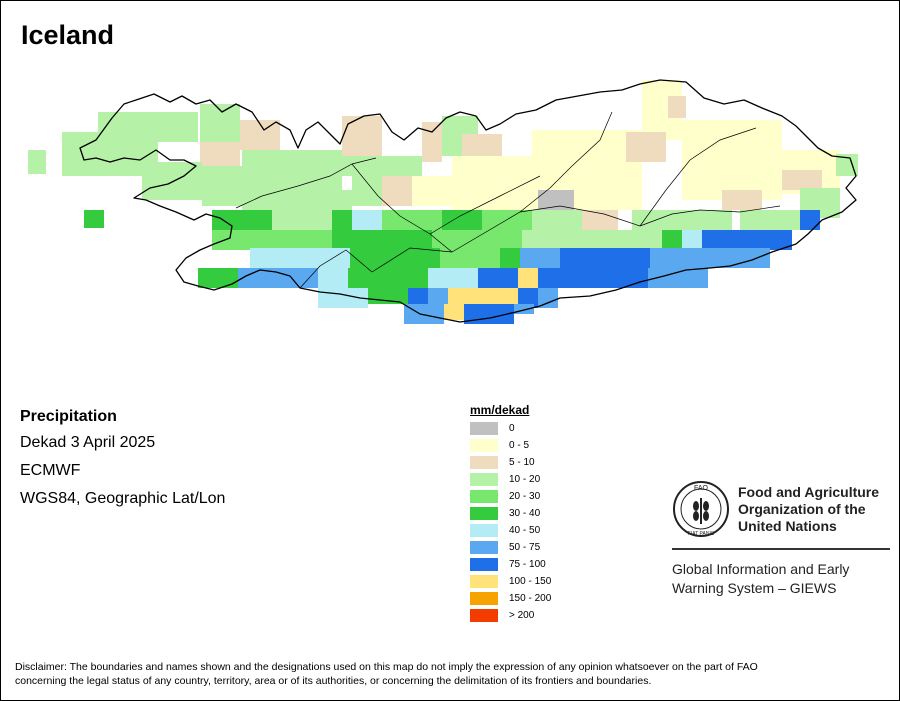 This screenshot has width=900, height=701. I want to click on legend-item: > 200, so click(510, 615).